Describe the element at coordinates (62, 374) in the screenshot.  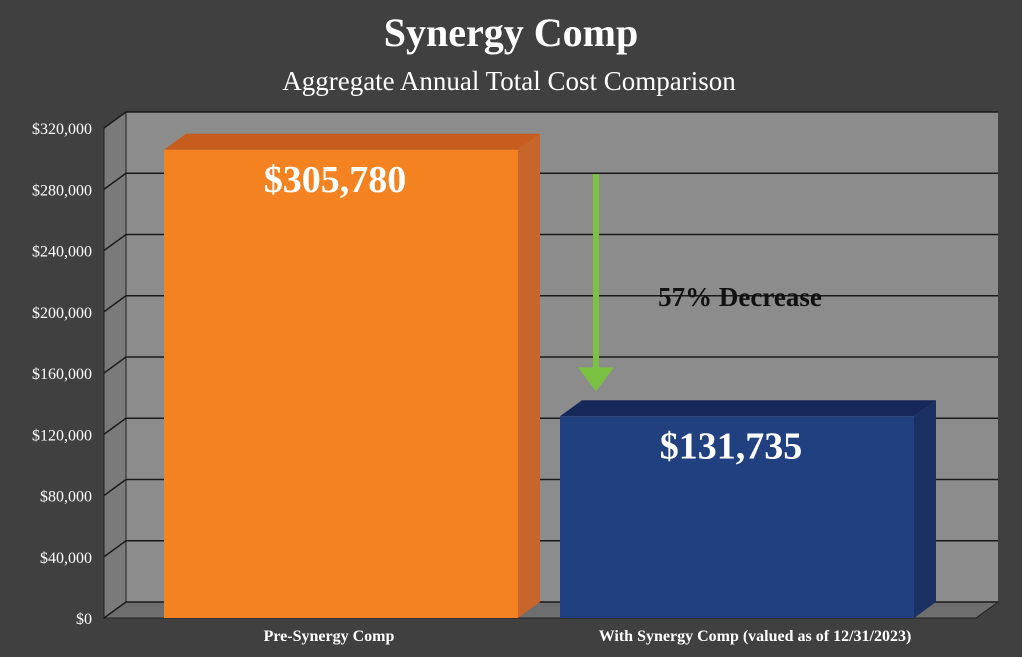
I see `y-tick-label: $160,000` at that location.